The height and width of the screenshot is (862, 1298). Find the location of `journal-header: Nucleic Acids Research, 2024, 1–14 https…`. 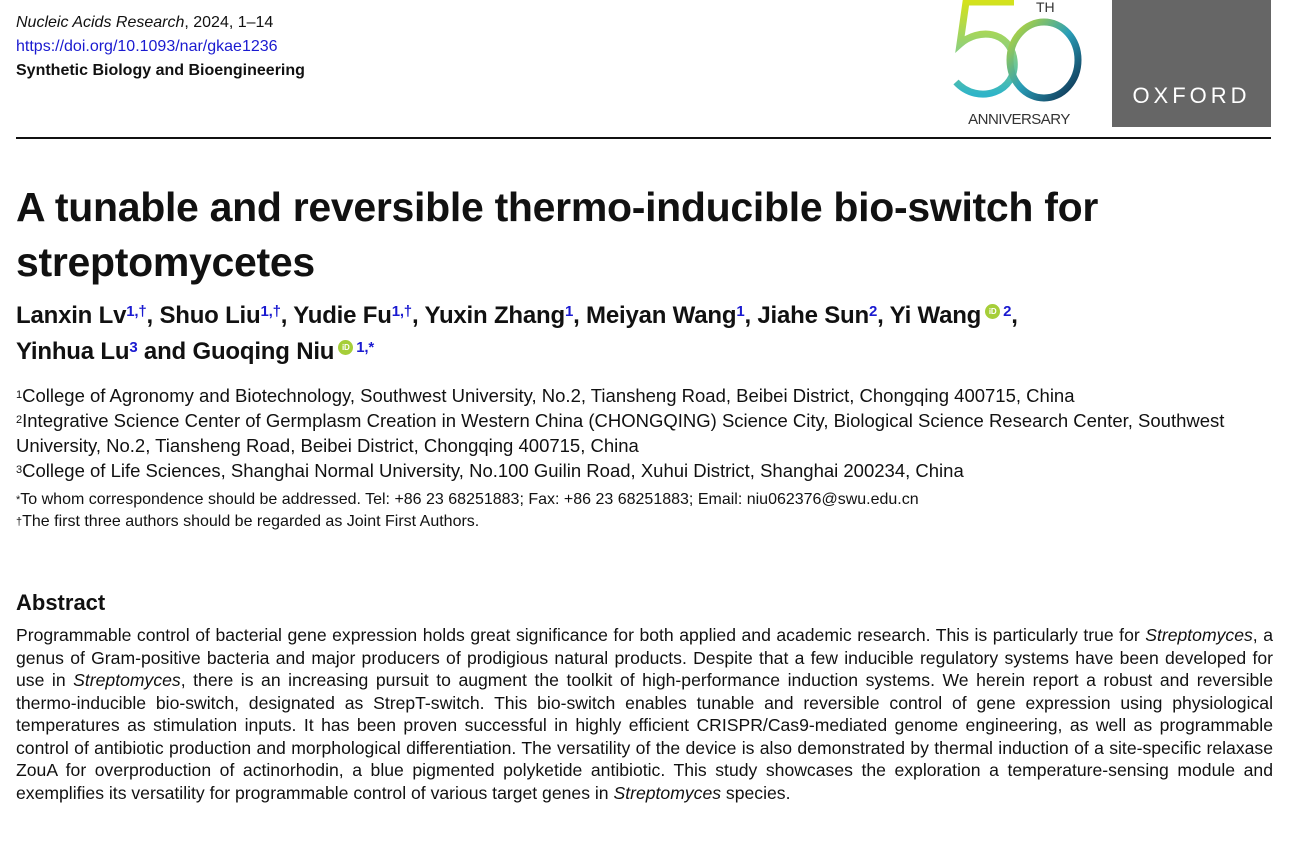

journal-header: Nucleic Acids Research, 2024, 1–14 https… is located at coordinates (160, 47).